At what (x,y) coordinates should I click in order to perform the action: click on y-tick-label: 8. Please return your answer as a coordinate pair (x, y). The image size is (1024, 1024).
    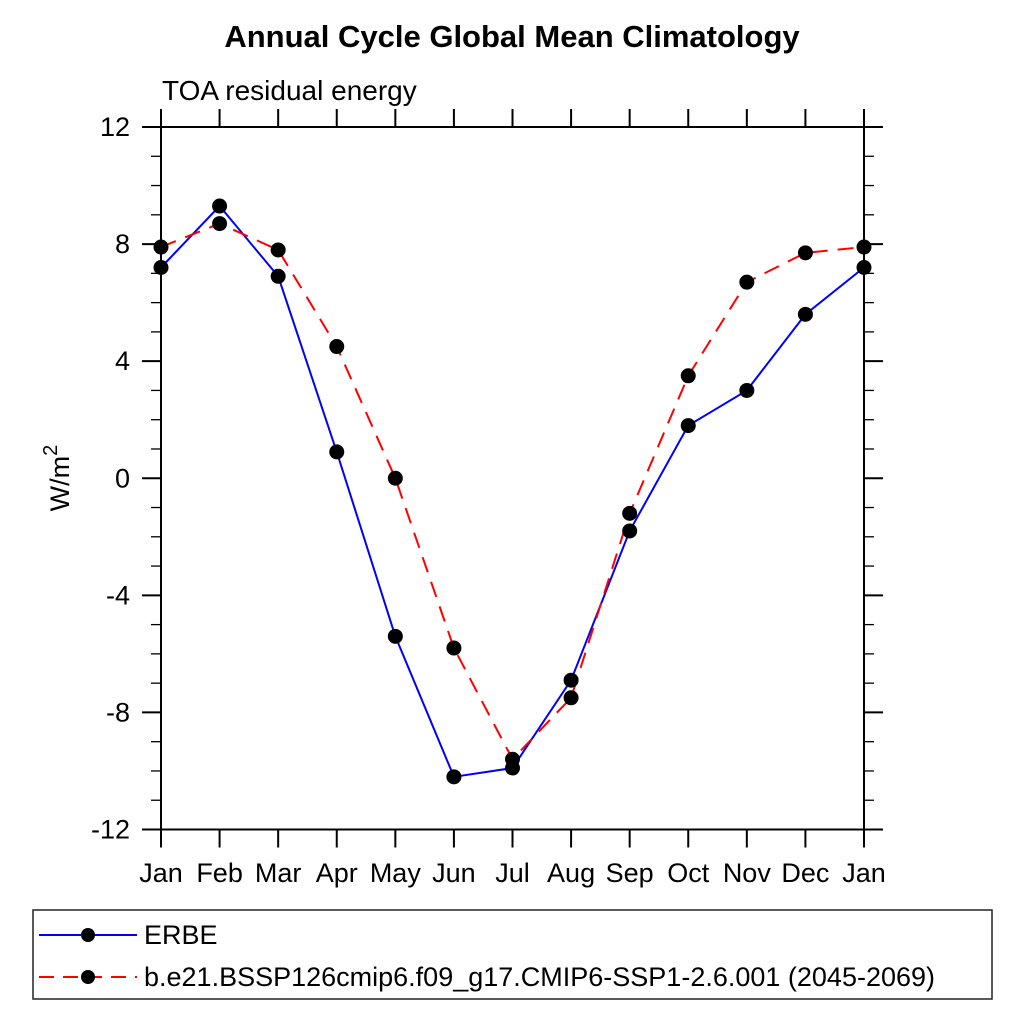
    Looking at the image, I should click on (122, 244).